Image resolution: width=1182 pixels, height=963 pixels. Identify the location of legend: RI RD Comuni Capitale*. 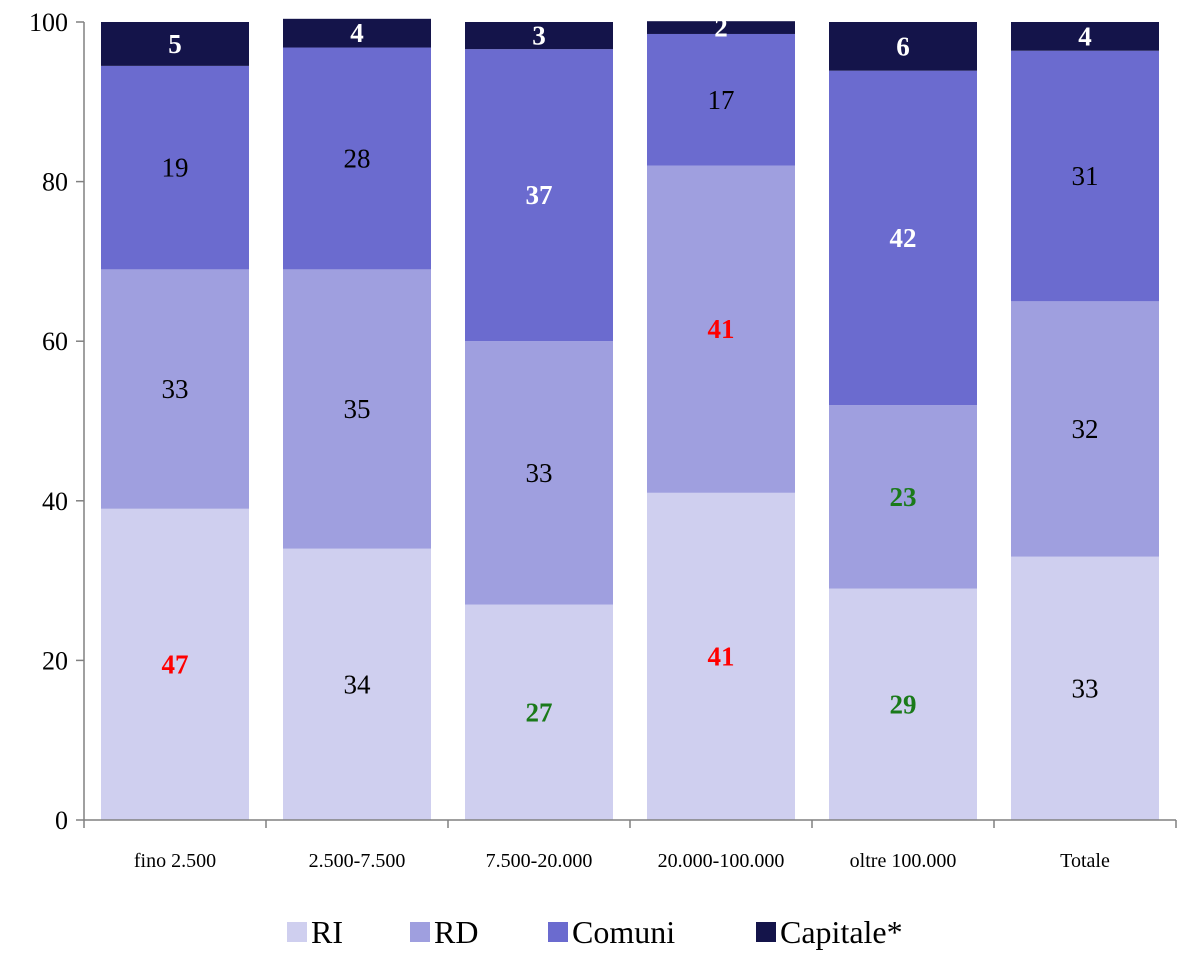
(595, 932).